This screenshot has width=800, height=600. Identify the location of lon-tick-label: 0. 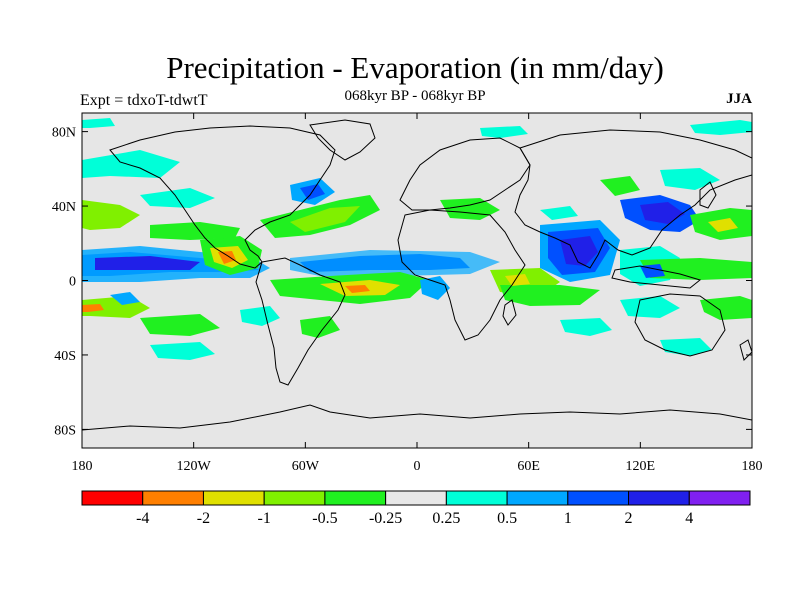
(417, 466).